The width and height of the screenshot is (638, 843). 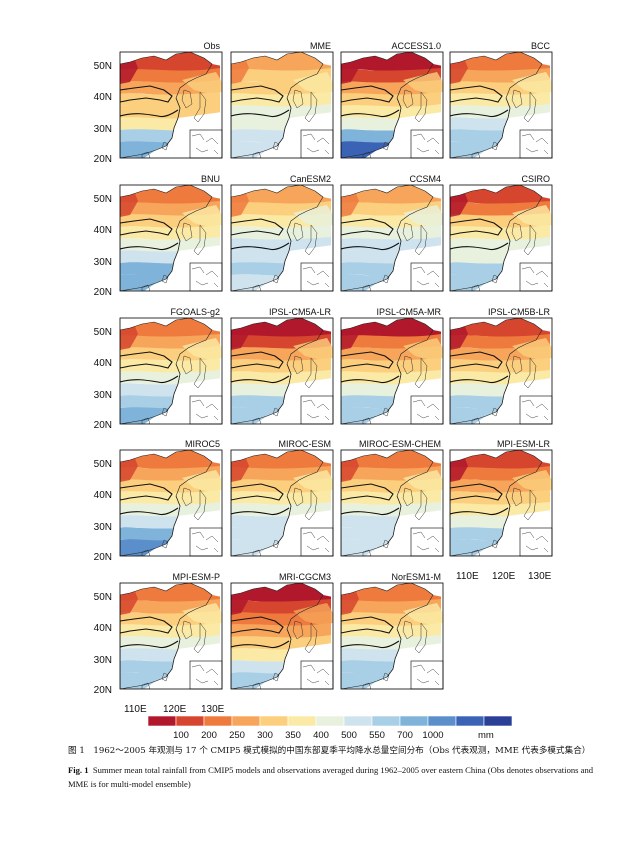 What do you see at coordinates (181, 735) in the screenshot?
I see `colorbar-tick: 100` at bounding box center [181, 735].